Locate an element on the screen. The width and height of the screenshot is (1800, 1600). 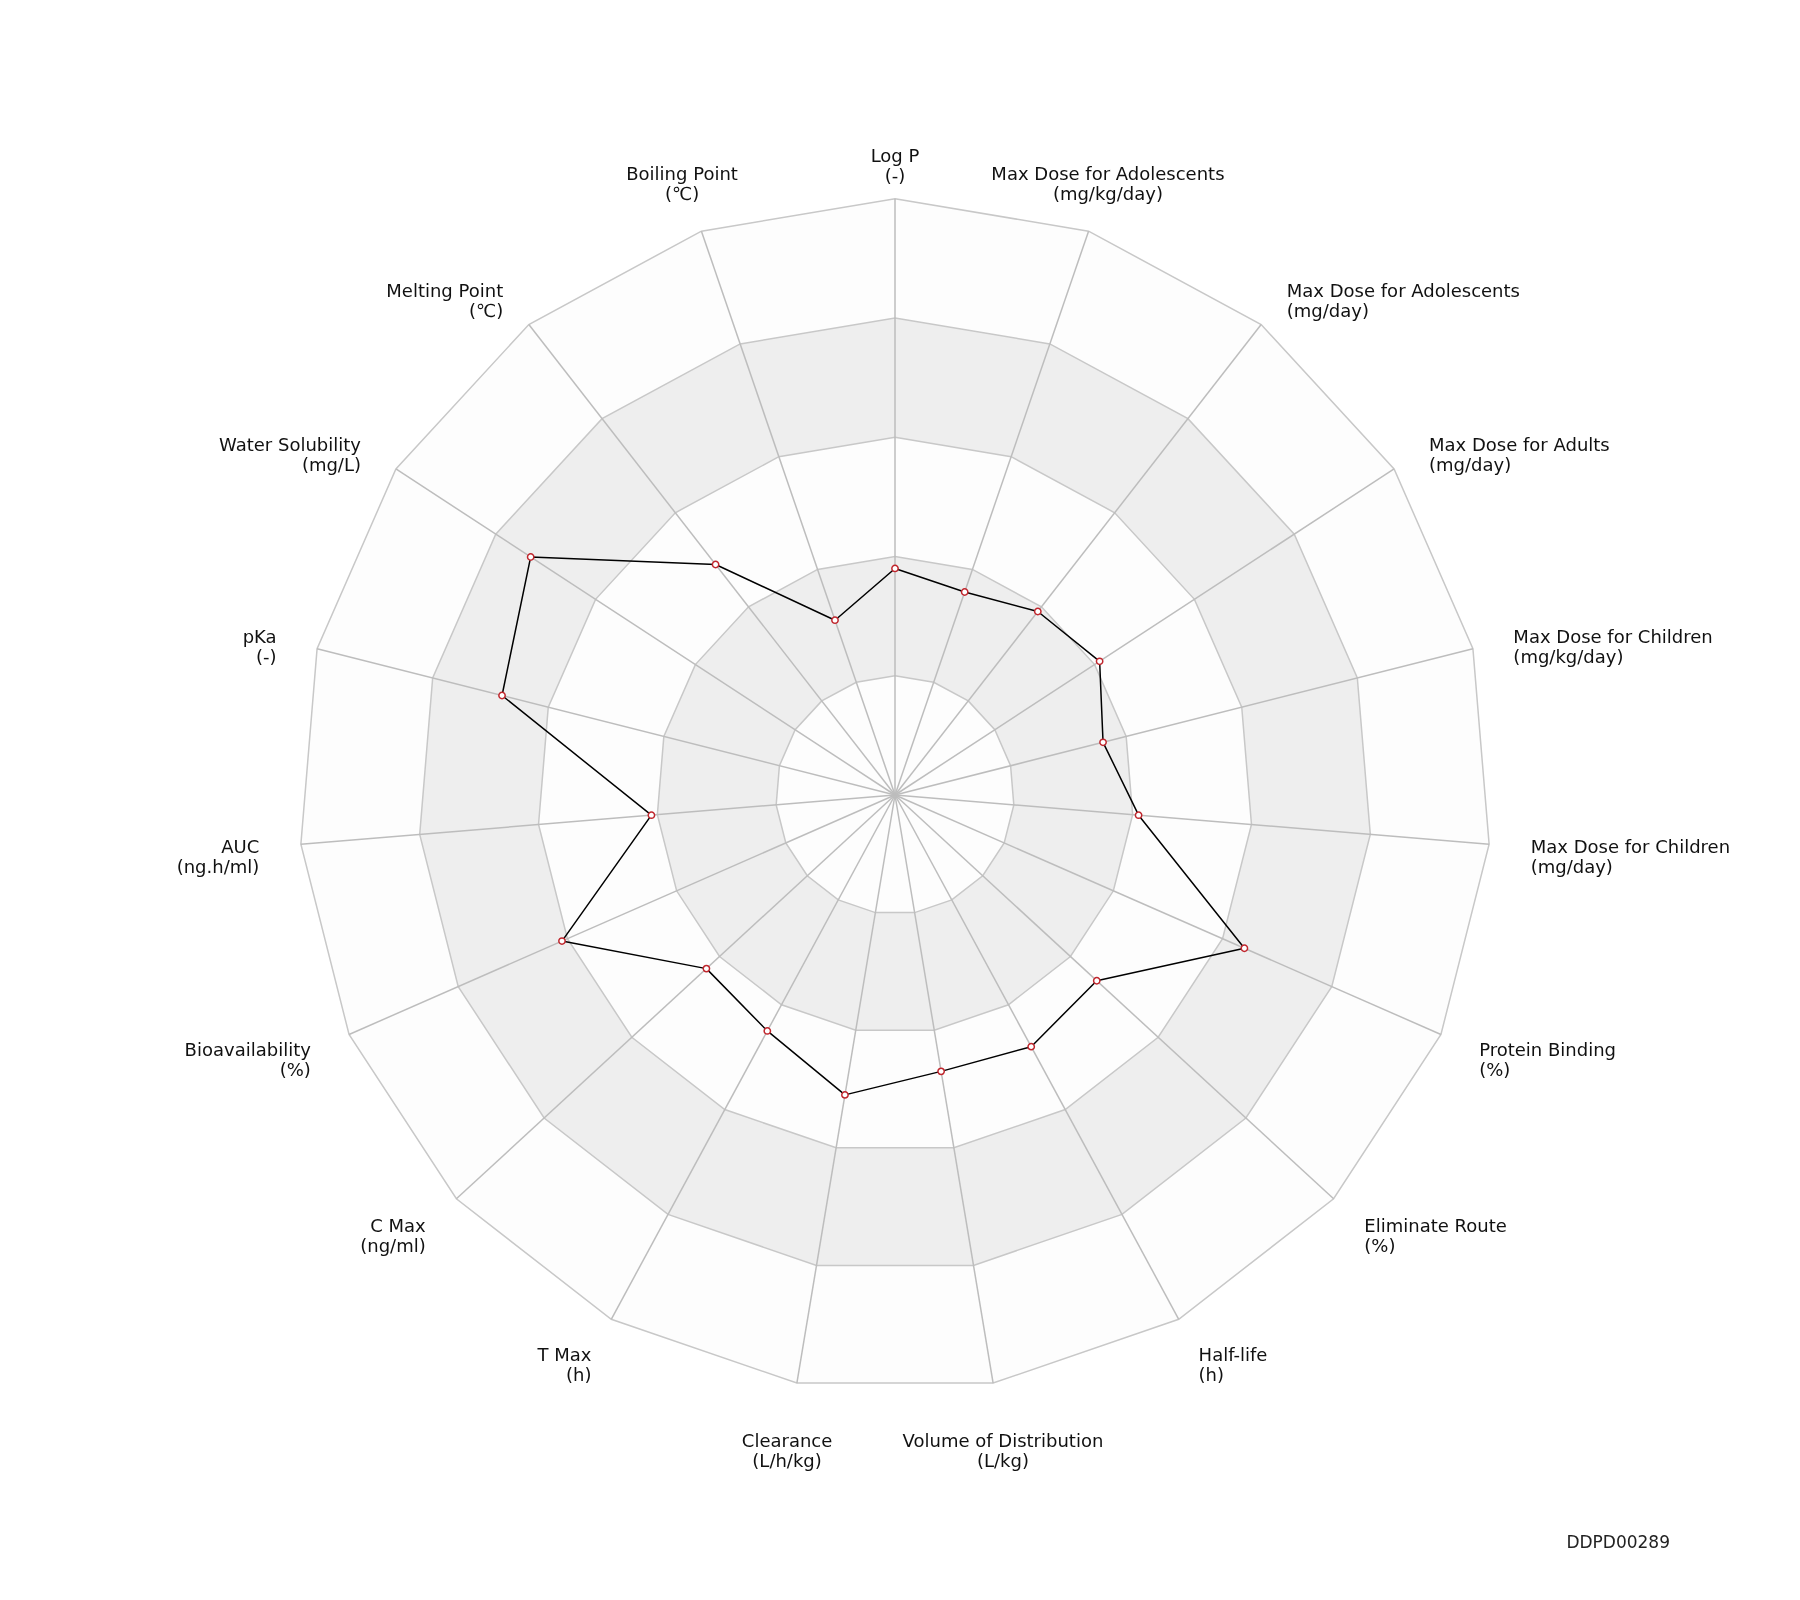
spoke-label: Clearance (L/h/kg) is located at coordinates (787, 1450).